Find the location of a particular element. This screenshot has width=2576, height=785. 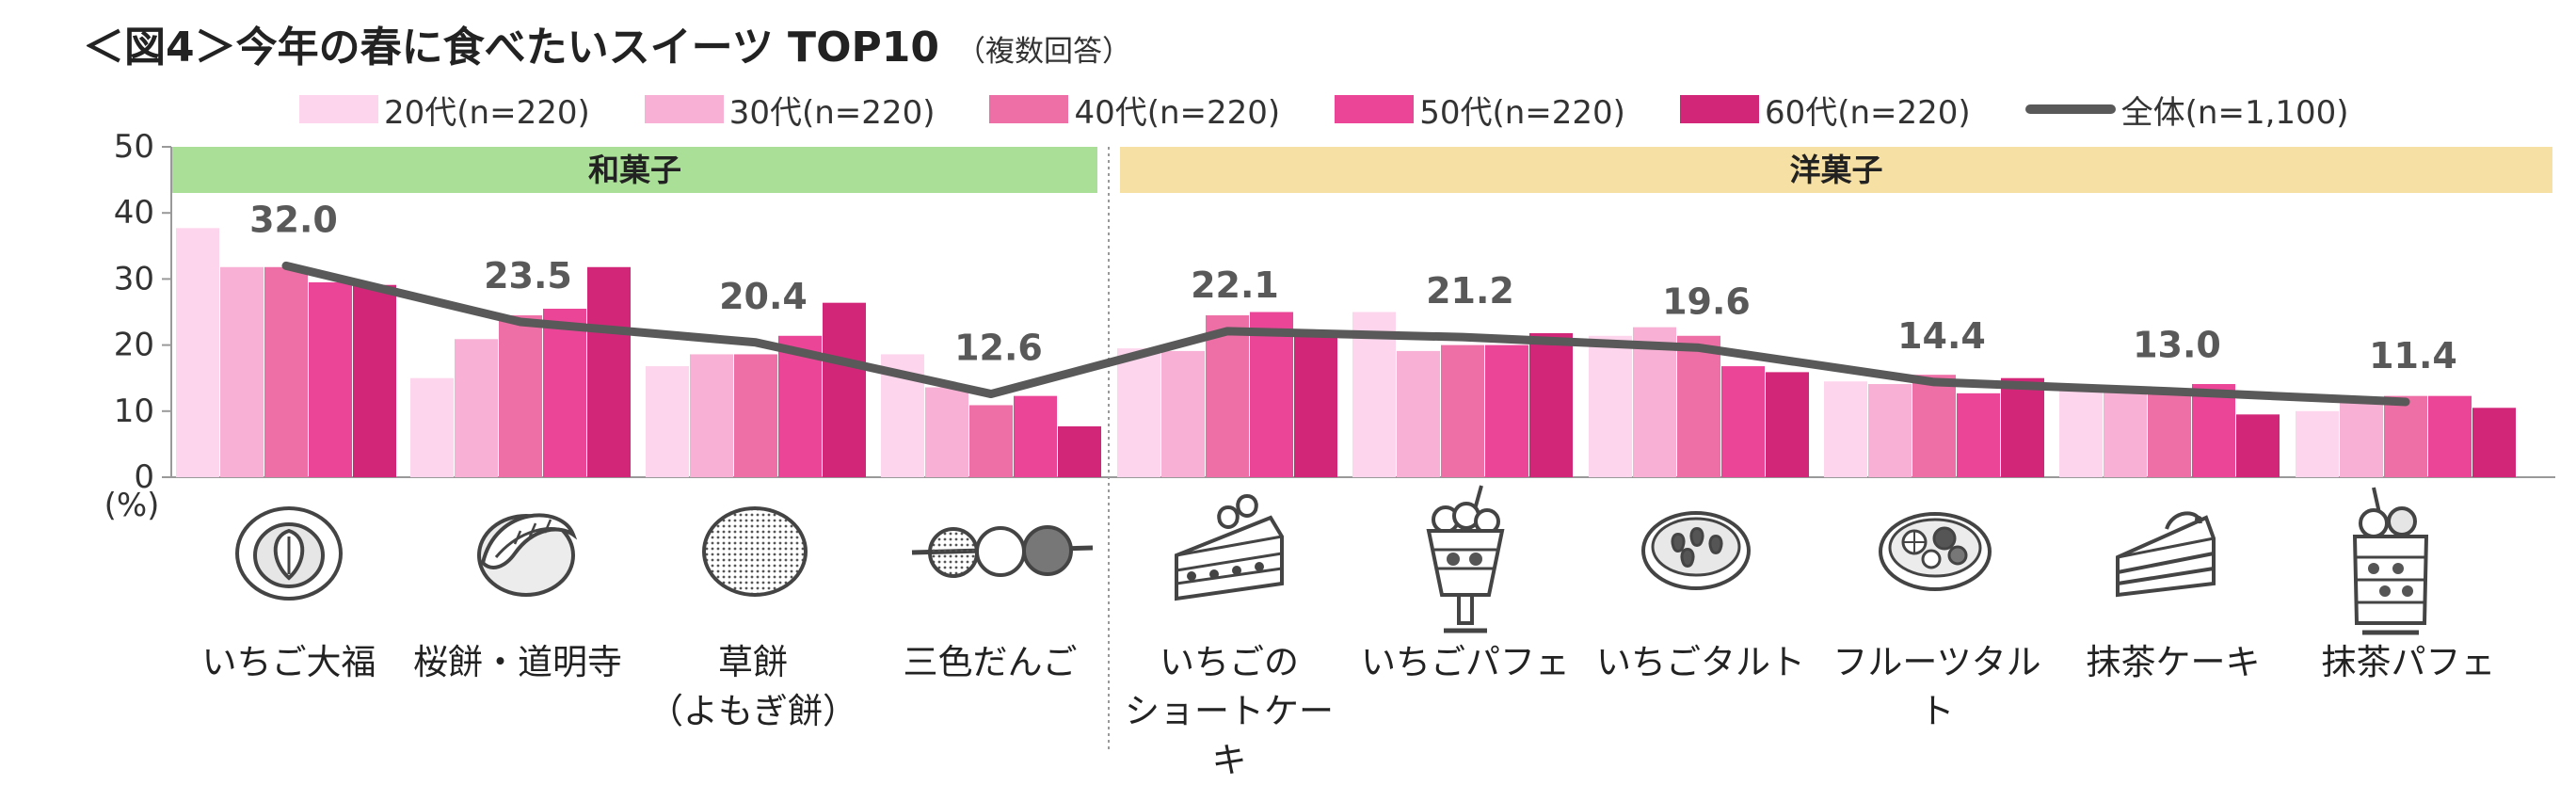

legend-item-total: 全体(n=1,100) is located at coordinates (2186, 110).